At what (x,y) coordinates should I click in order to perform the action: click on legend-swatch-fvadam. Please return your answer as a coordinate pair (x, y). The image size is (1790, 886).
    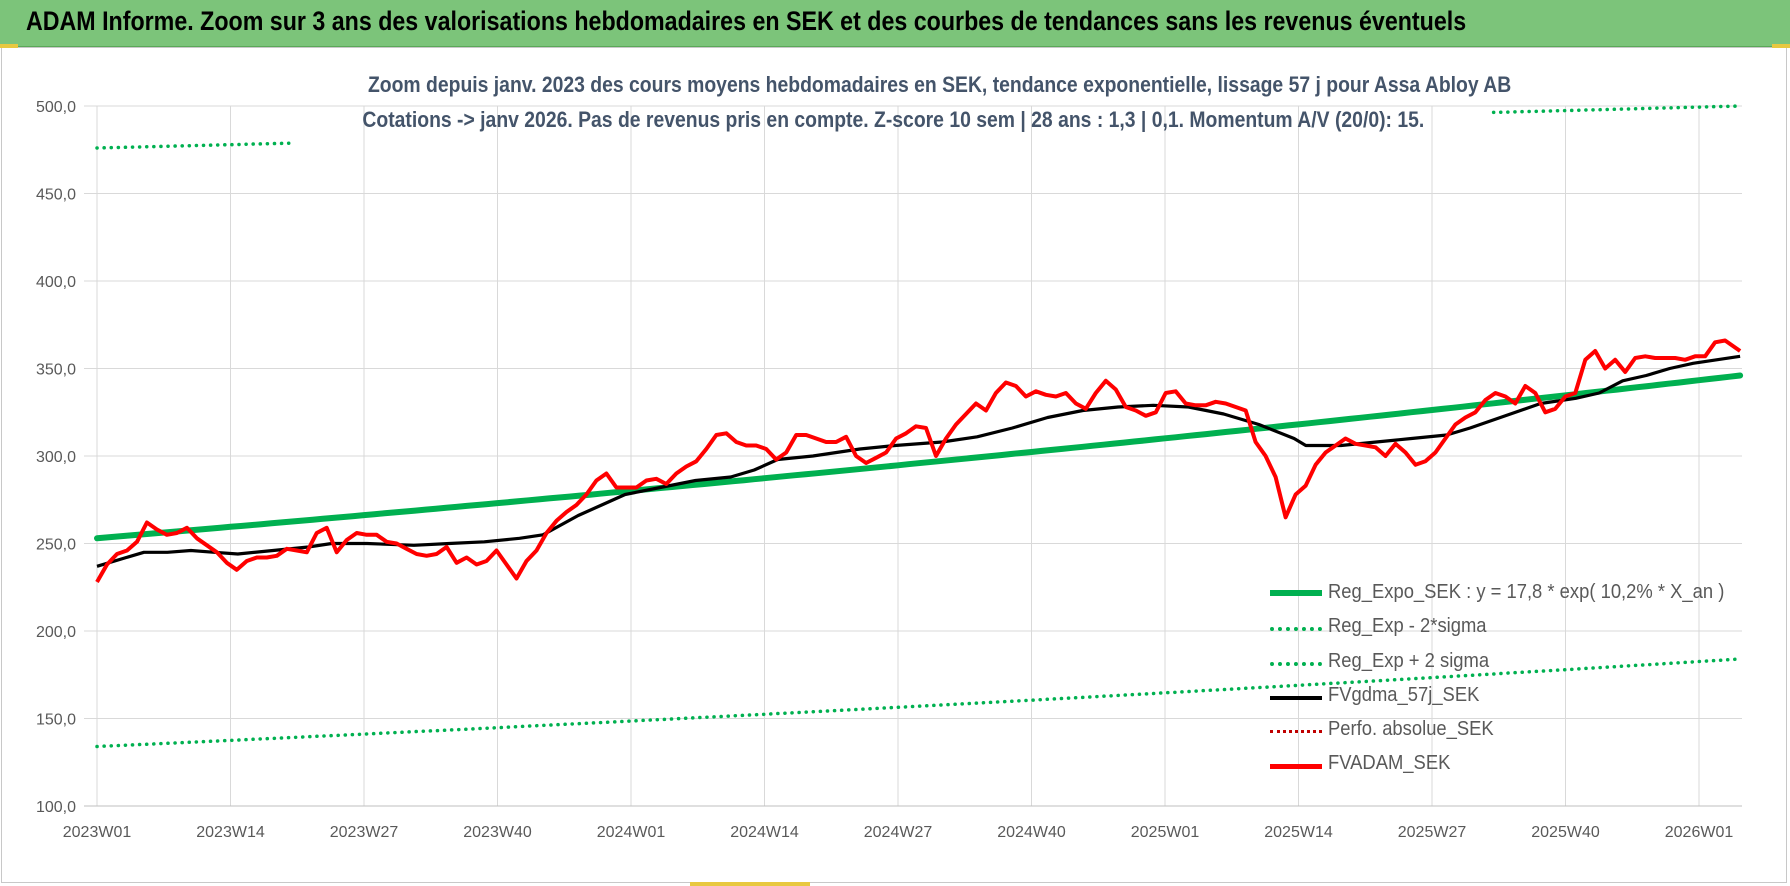
    Looking at the image, I should click on (1296, 767).